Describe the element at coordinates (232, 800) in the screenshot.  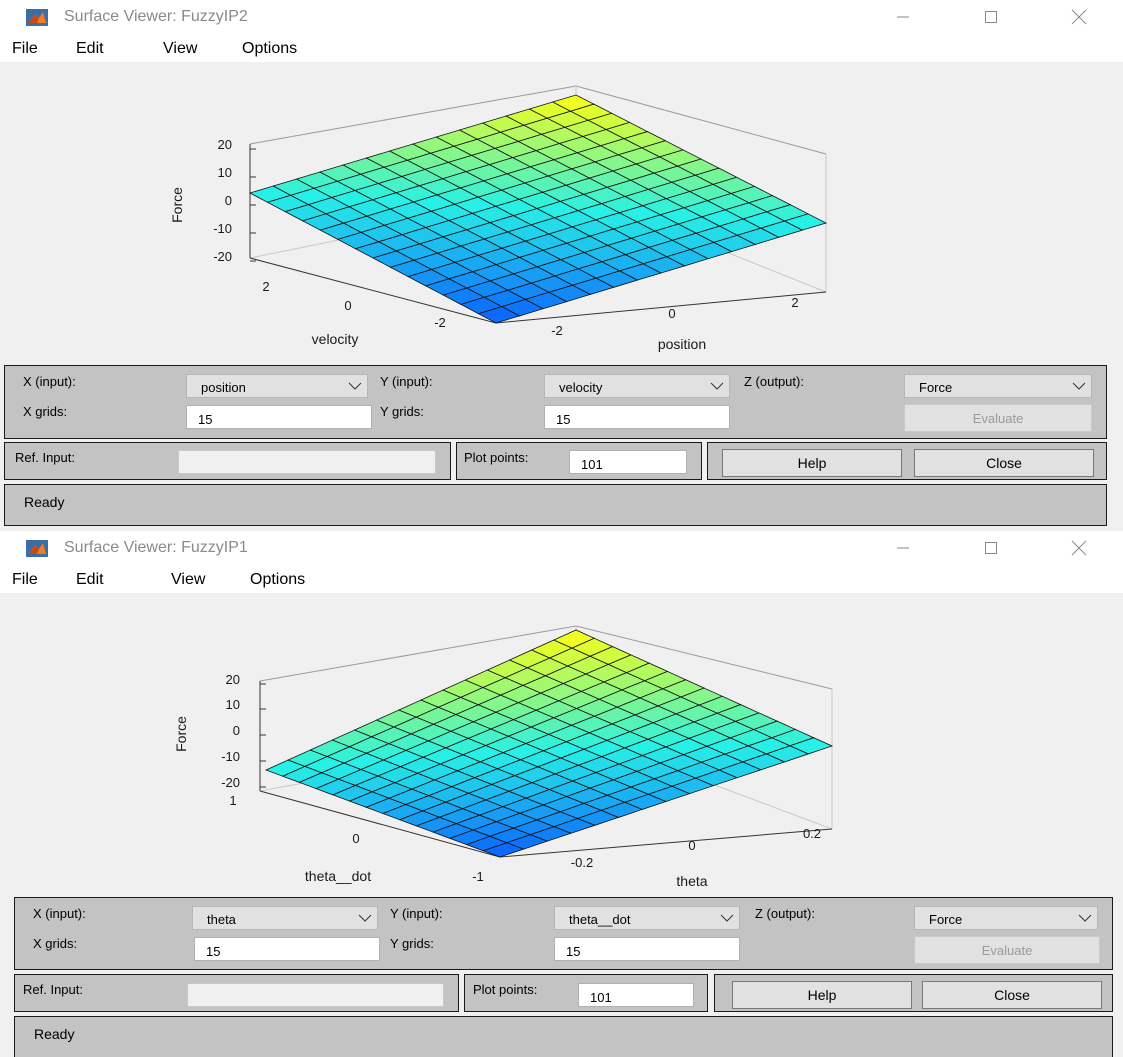
I see `y-tick-label: 1` at that location.